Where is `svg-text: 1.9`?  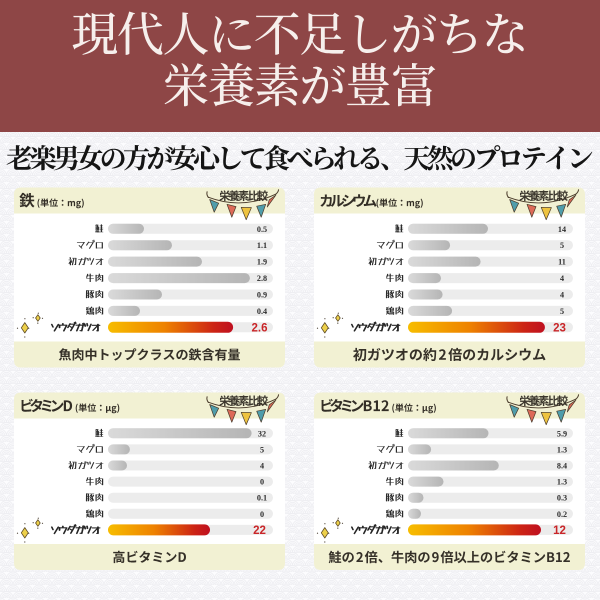
svg-text: 1.9 is located at coordinates (262, 262).